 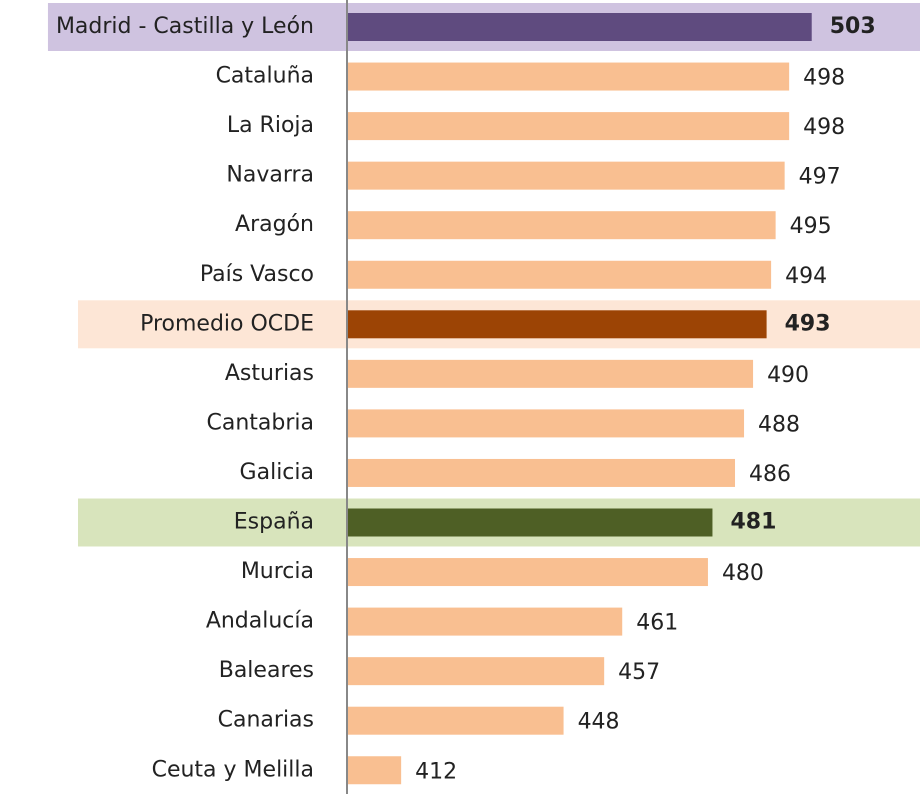 What do you see at coordinates (808, 323) in the screenshot?
I see `value-label: 493` at bounding box center [808, 323].